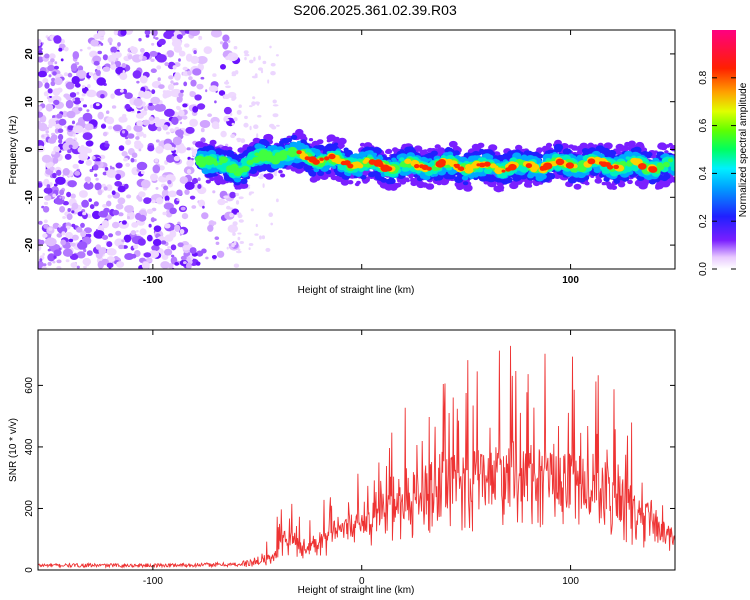 The image size is (750, 600). What do you see at coordinates (570, 280) in the screenshot?
I see `x-tick-label: 100` at bounding box center [570, 280].